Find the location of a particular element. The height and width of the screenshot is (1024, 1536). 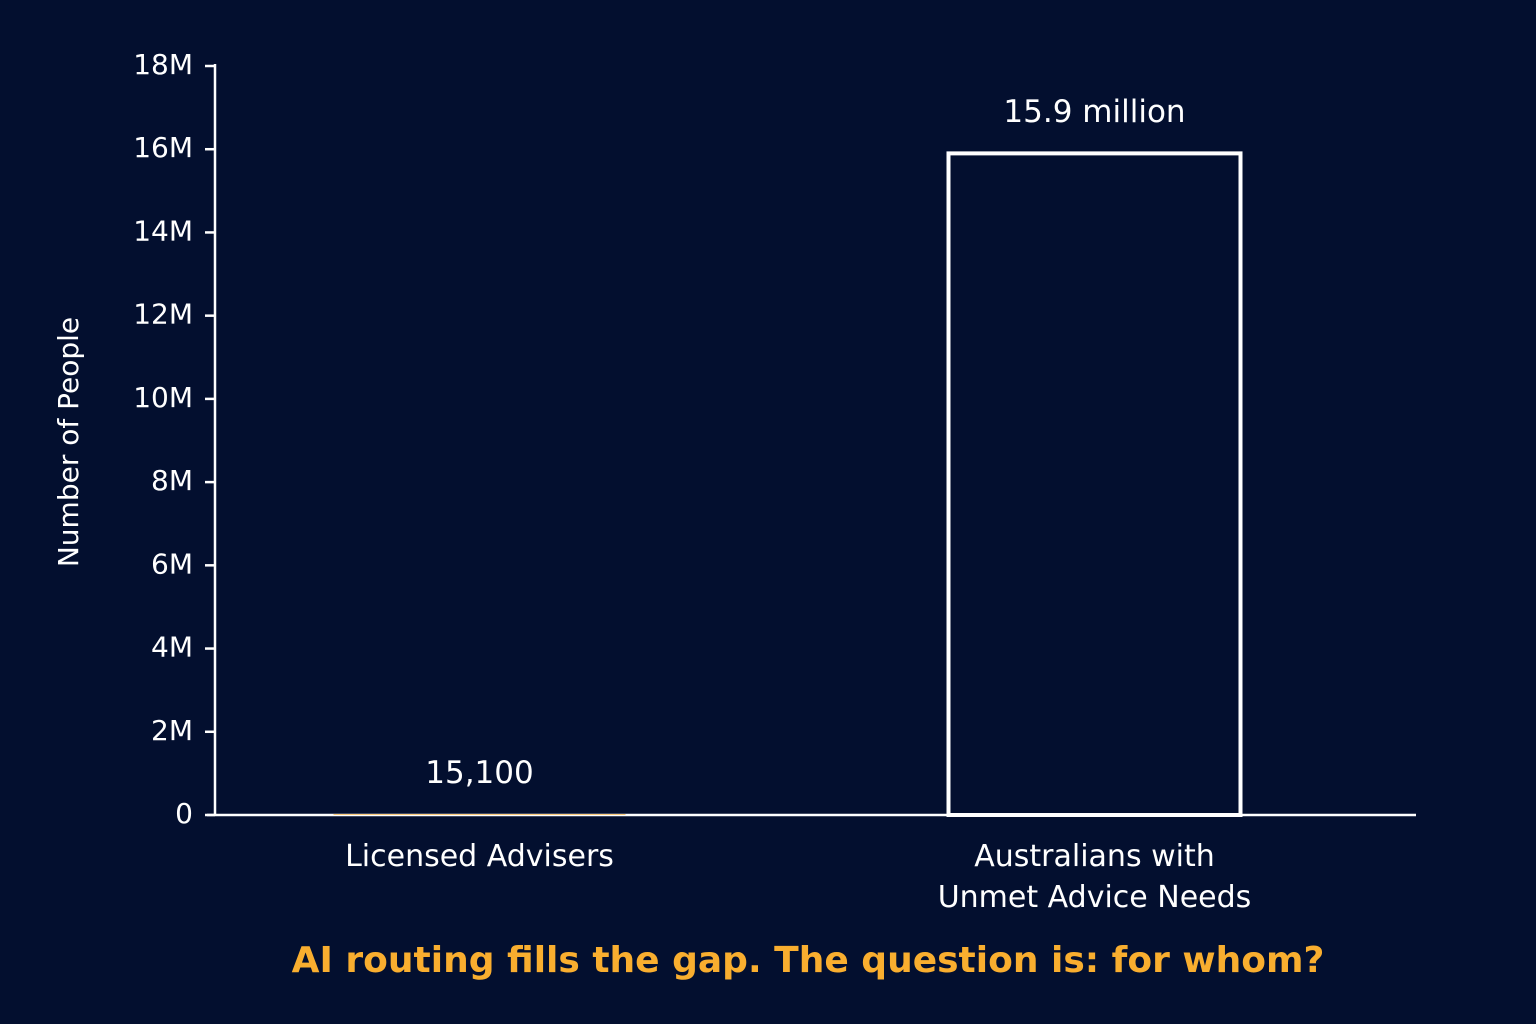

y-tick-label: 12M is located at coordinates (163, 314).